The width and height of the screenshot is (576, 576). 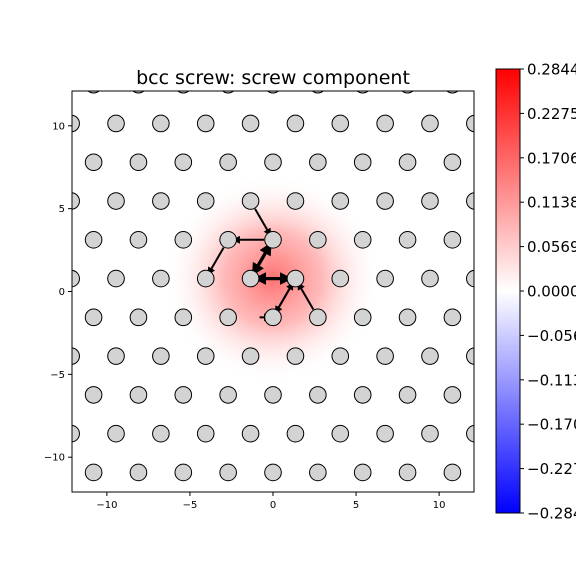 What do you see at coordinates (508, 291) in the screenshot?
I see `colorbar-gradient` at bounding box center [508, 291].